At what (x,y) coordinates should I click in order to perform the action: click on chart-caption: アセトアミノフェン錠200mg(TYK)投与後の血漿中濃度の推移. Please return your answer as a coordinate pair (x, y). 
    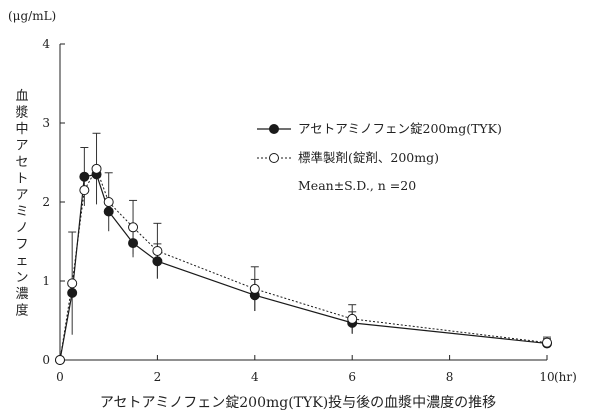
    Looking at the image, I should click on (298, 403).